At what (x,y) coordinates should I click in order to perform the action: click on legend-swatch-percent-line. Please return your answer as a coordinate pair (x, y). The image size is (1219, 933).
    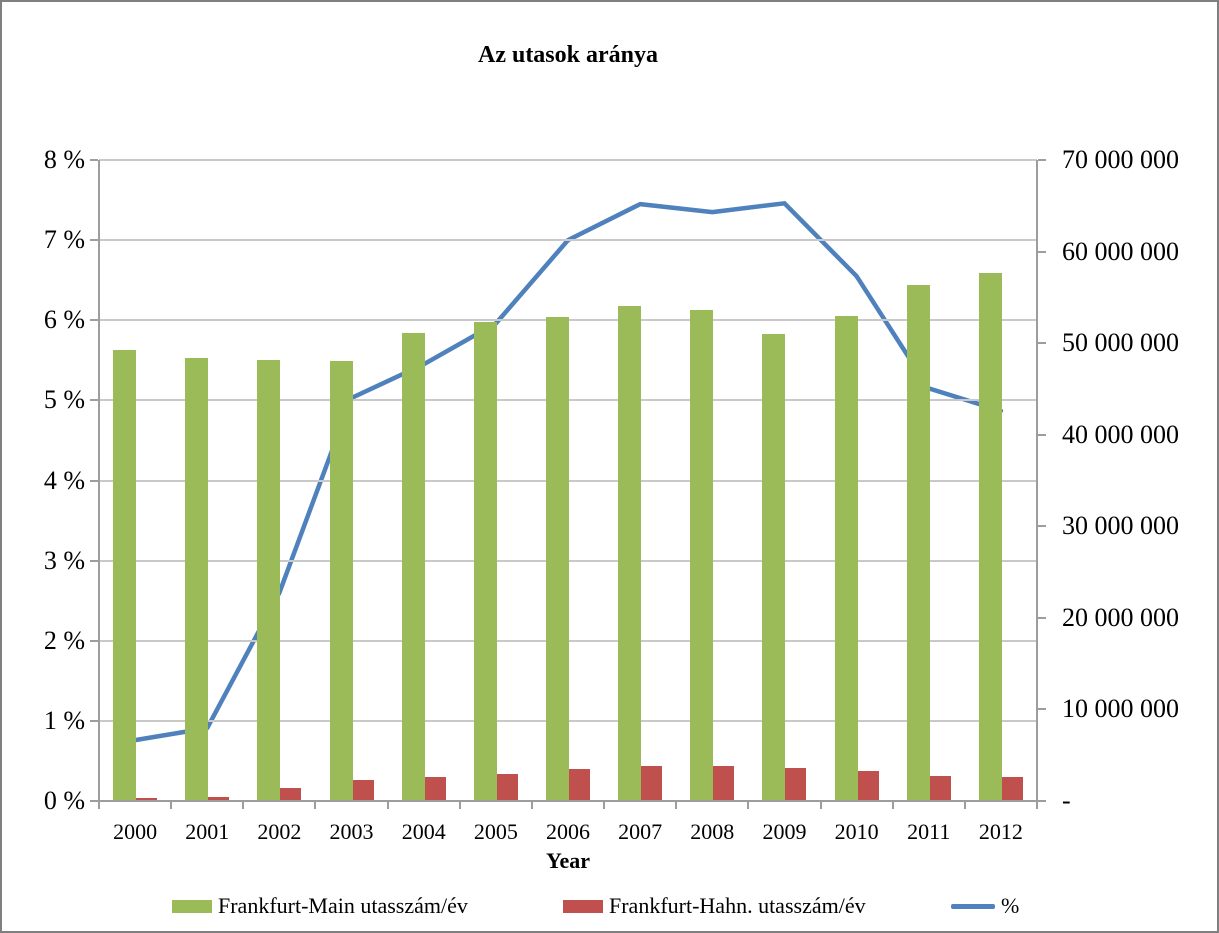
    Looking at the image, I should click on (973, 906).